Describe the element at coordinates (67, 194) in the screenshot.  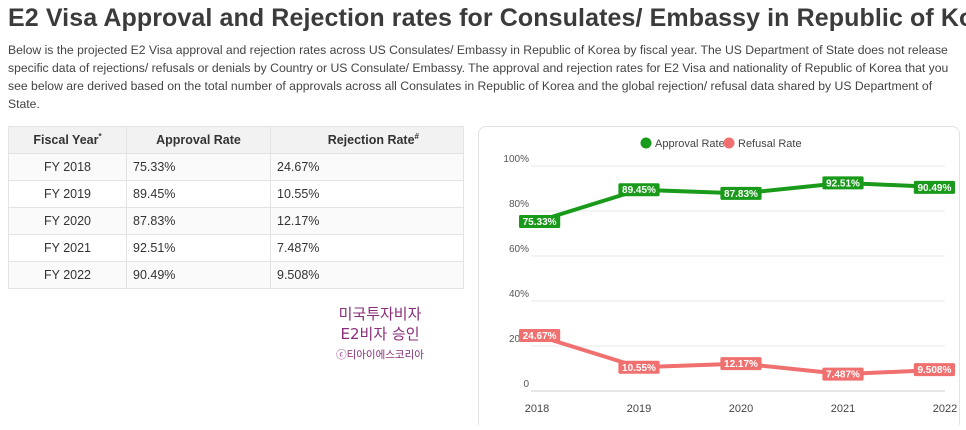
I see `cell-fiscal-year: FY 2019` at that location.